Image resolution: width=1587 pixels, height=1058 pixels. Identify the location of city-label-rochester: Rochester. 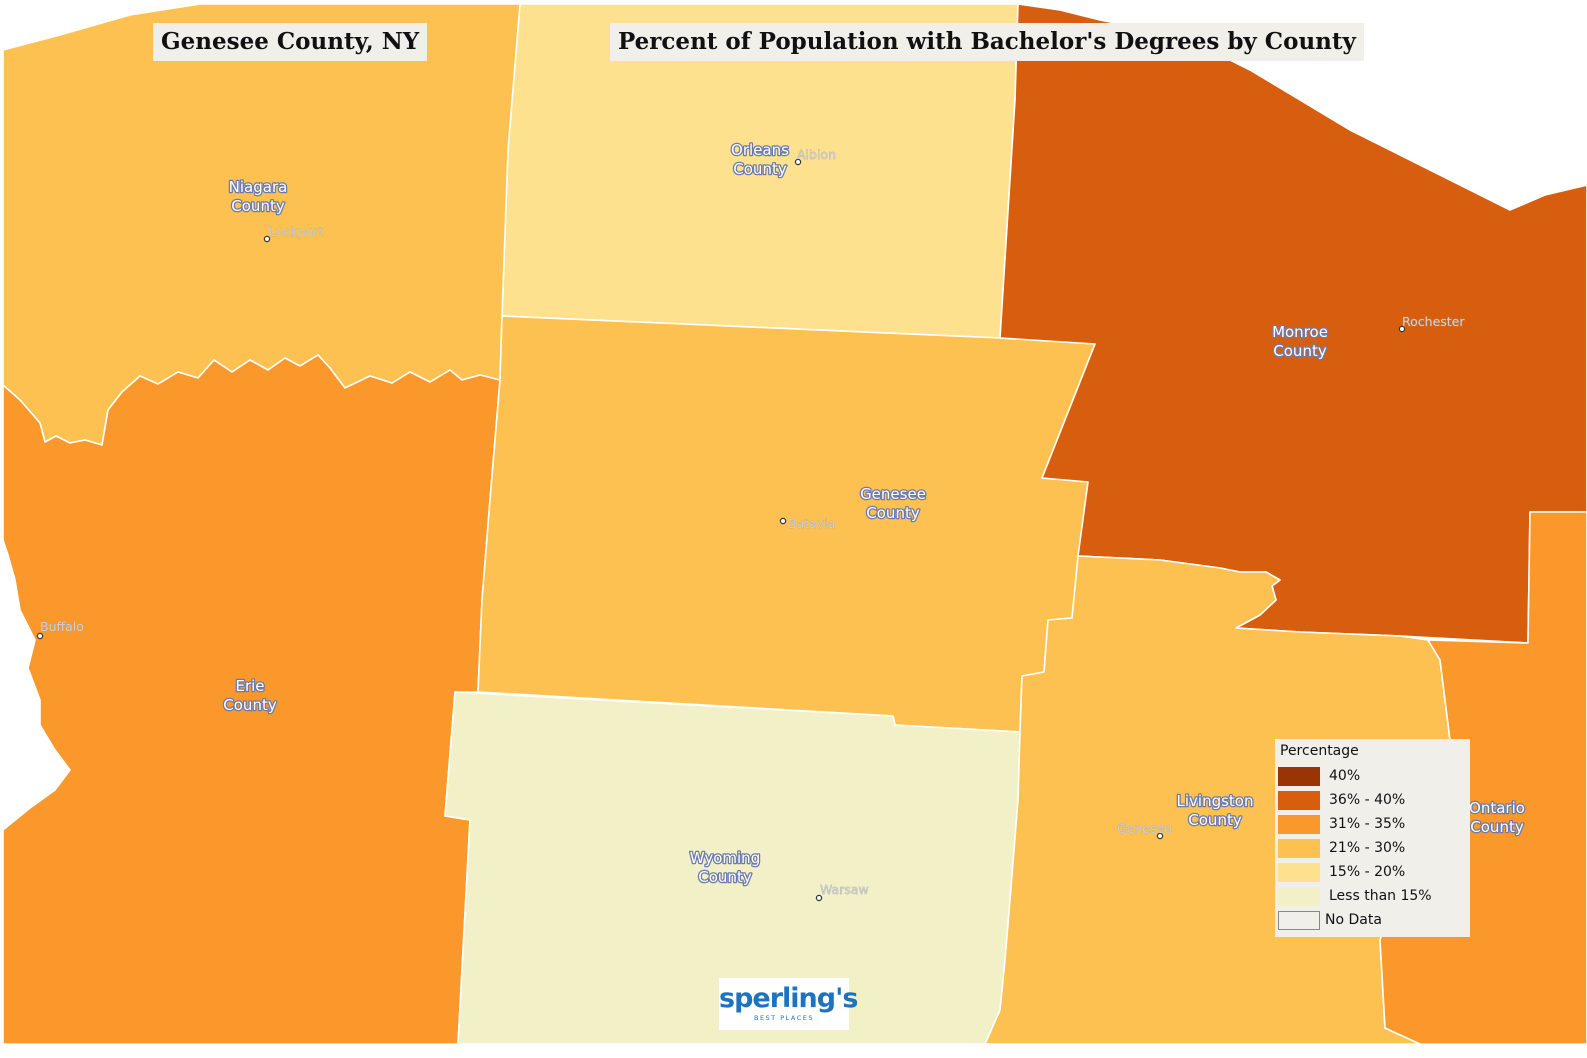
(1433, 321).